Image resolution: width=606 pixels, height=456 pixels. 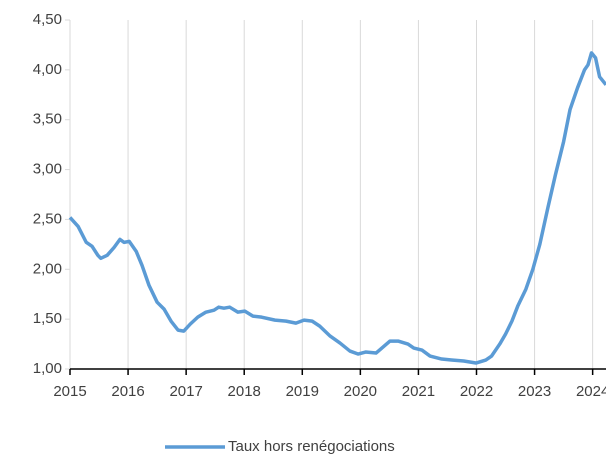 What do you see at coordinates (476, 391) in the screenshot?
I see `x-tick-label: 2022` at bounding box center [476, 391].